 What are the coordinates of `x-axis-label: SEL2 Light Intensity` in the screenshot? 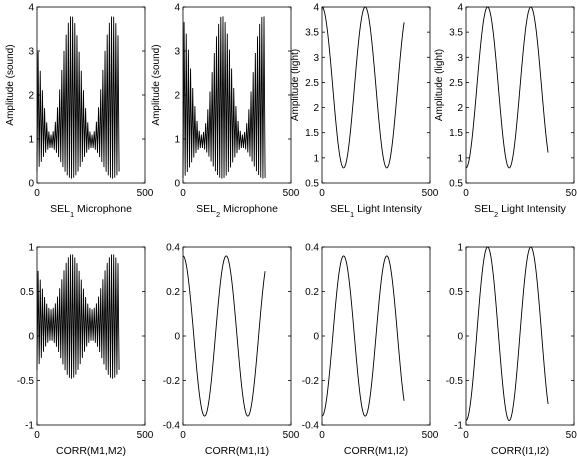 It's located at (520, 211).